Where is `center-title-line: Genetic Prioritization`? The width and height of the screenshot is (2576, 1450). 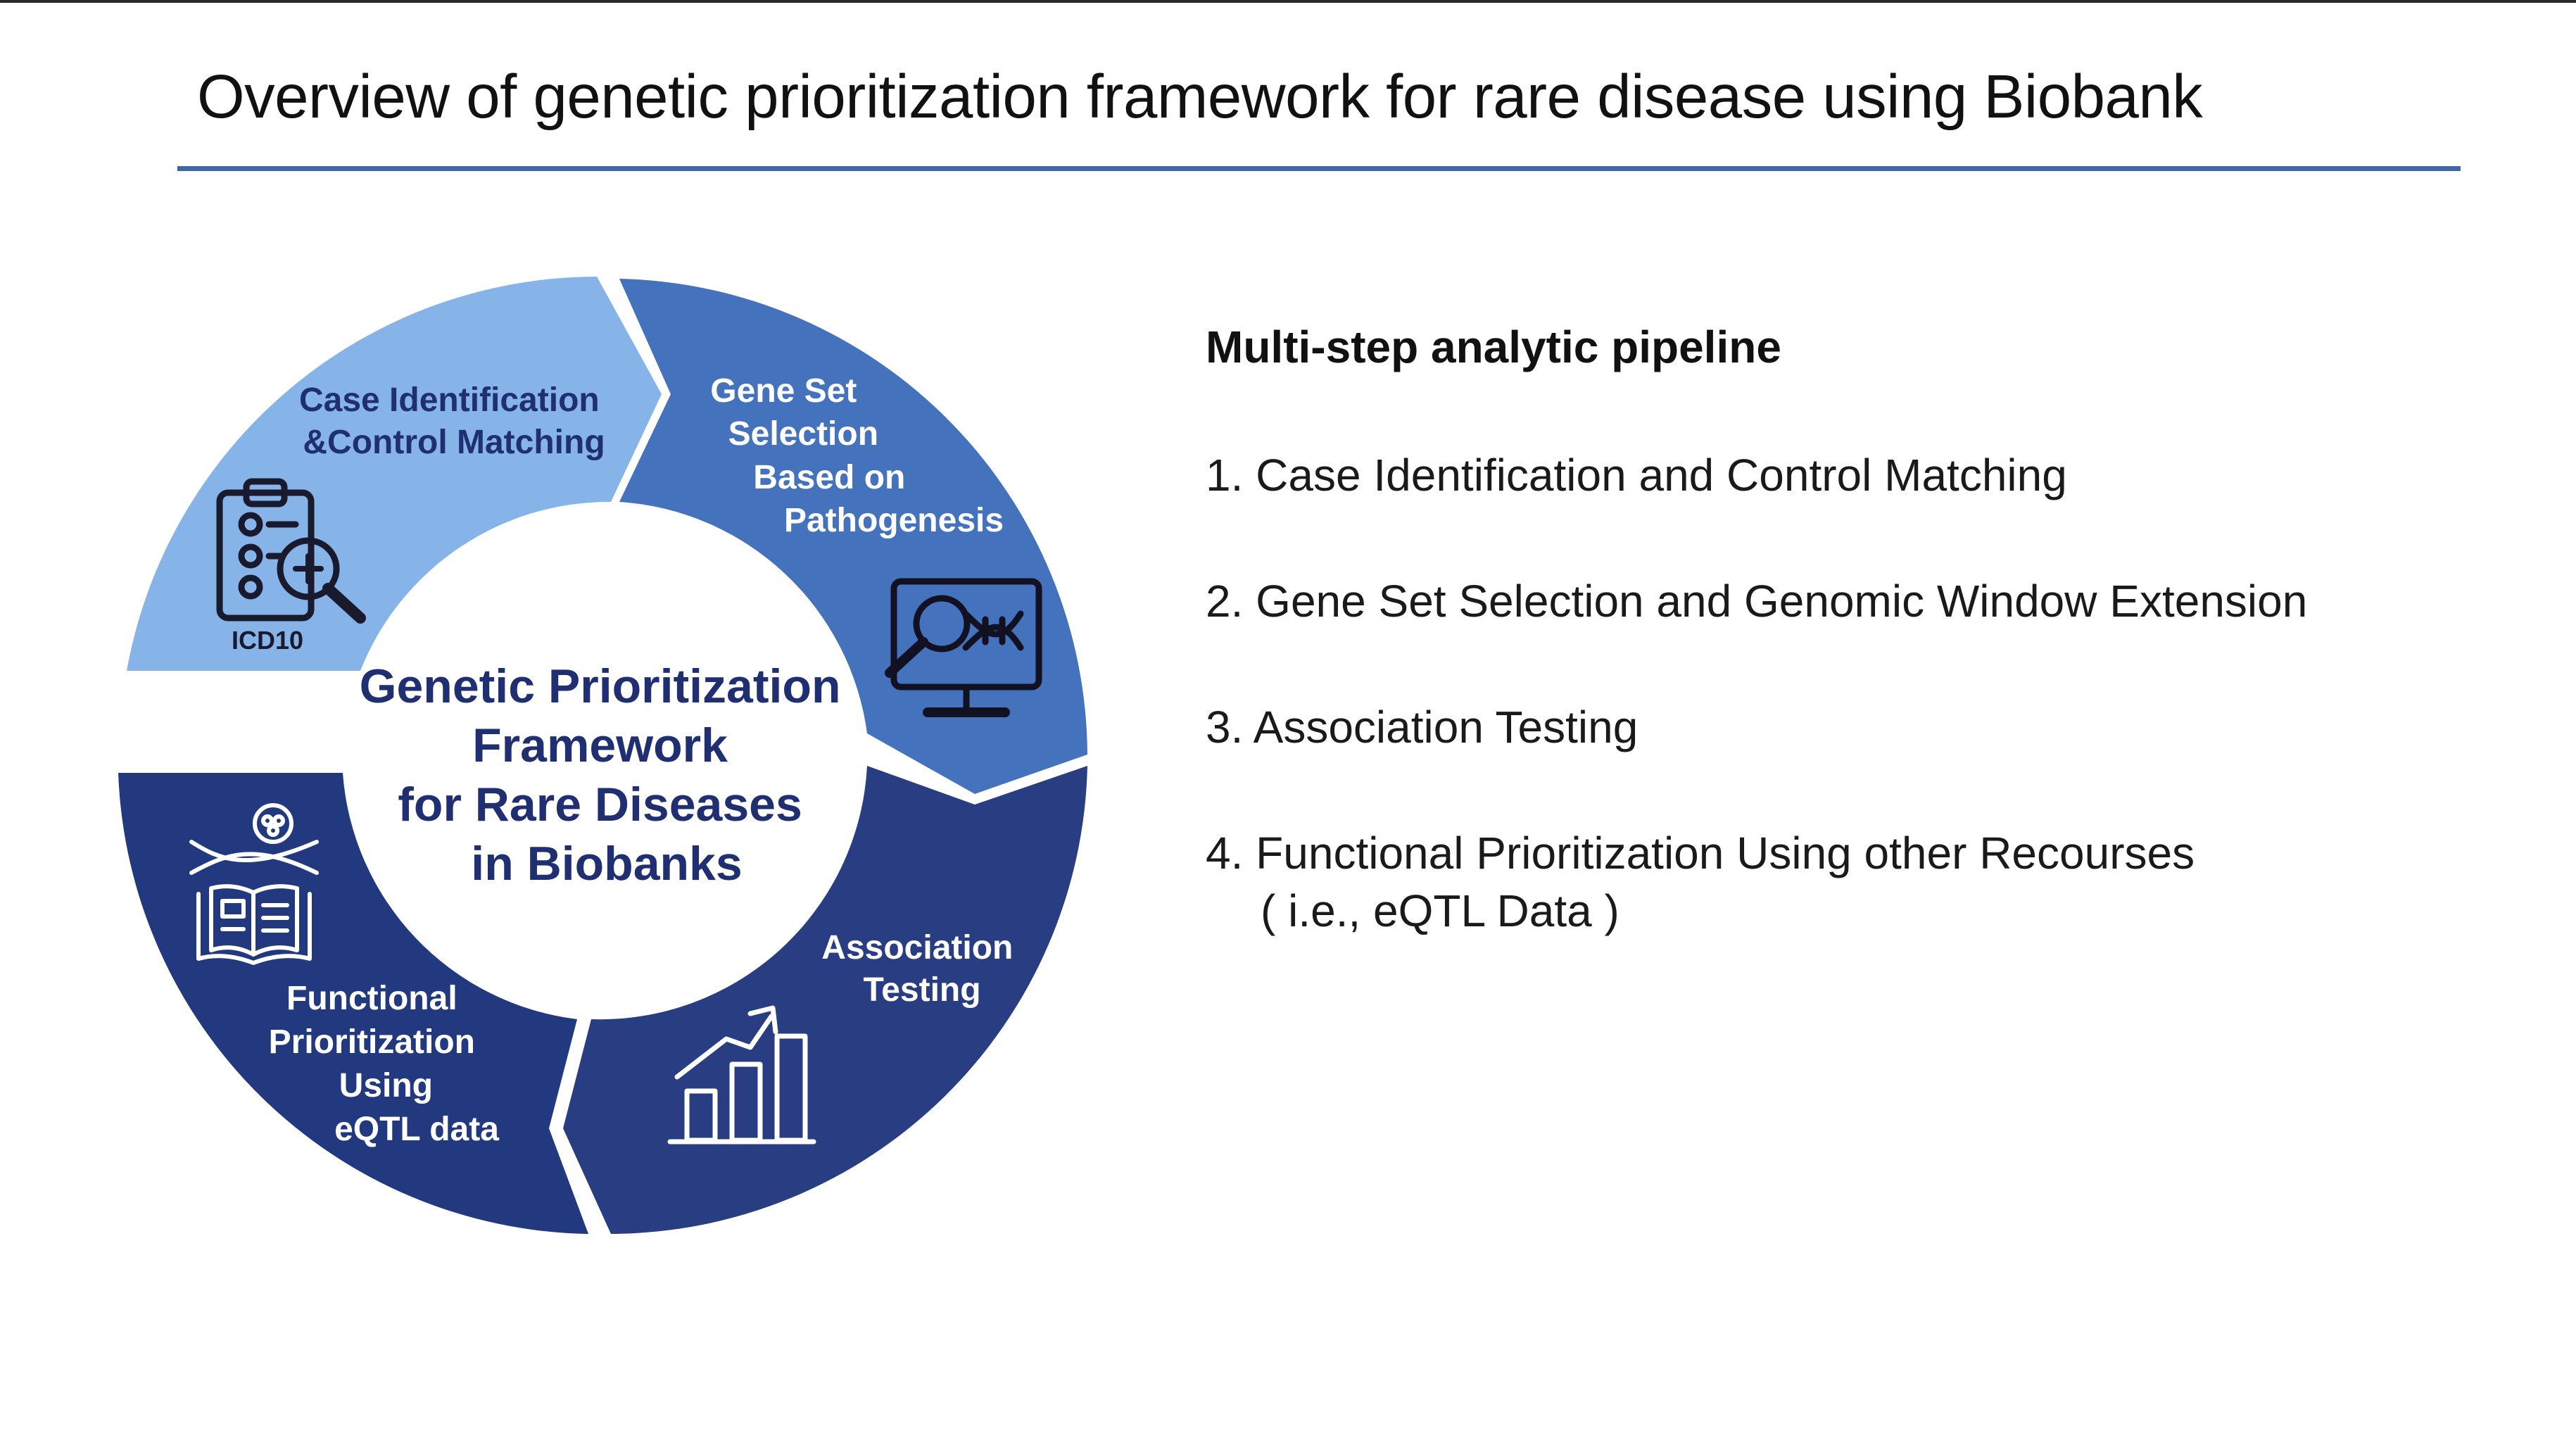 center-title-line: Genetic Prioritization is located at coordinates (600, 686).